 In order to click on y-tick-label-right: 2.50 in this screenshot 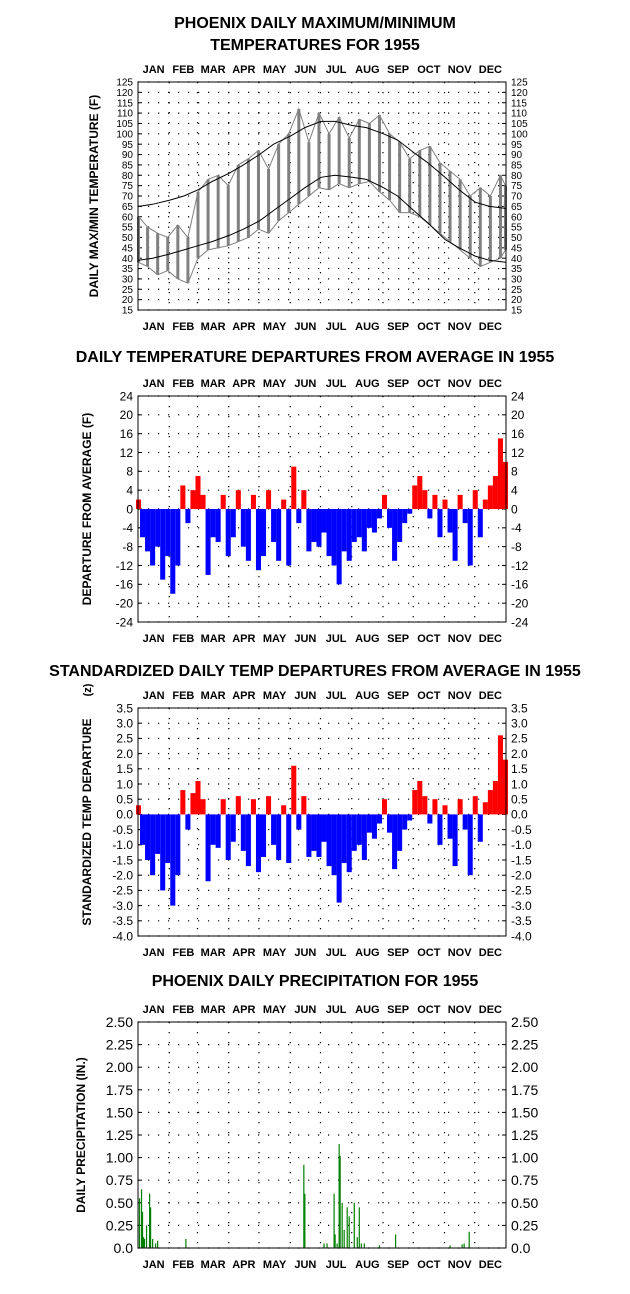, I will do `click(524, 1022)`.